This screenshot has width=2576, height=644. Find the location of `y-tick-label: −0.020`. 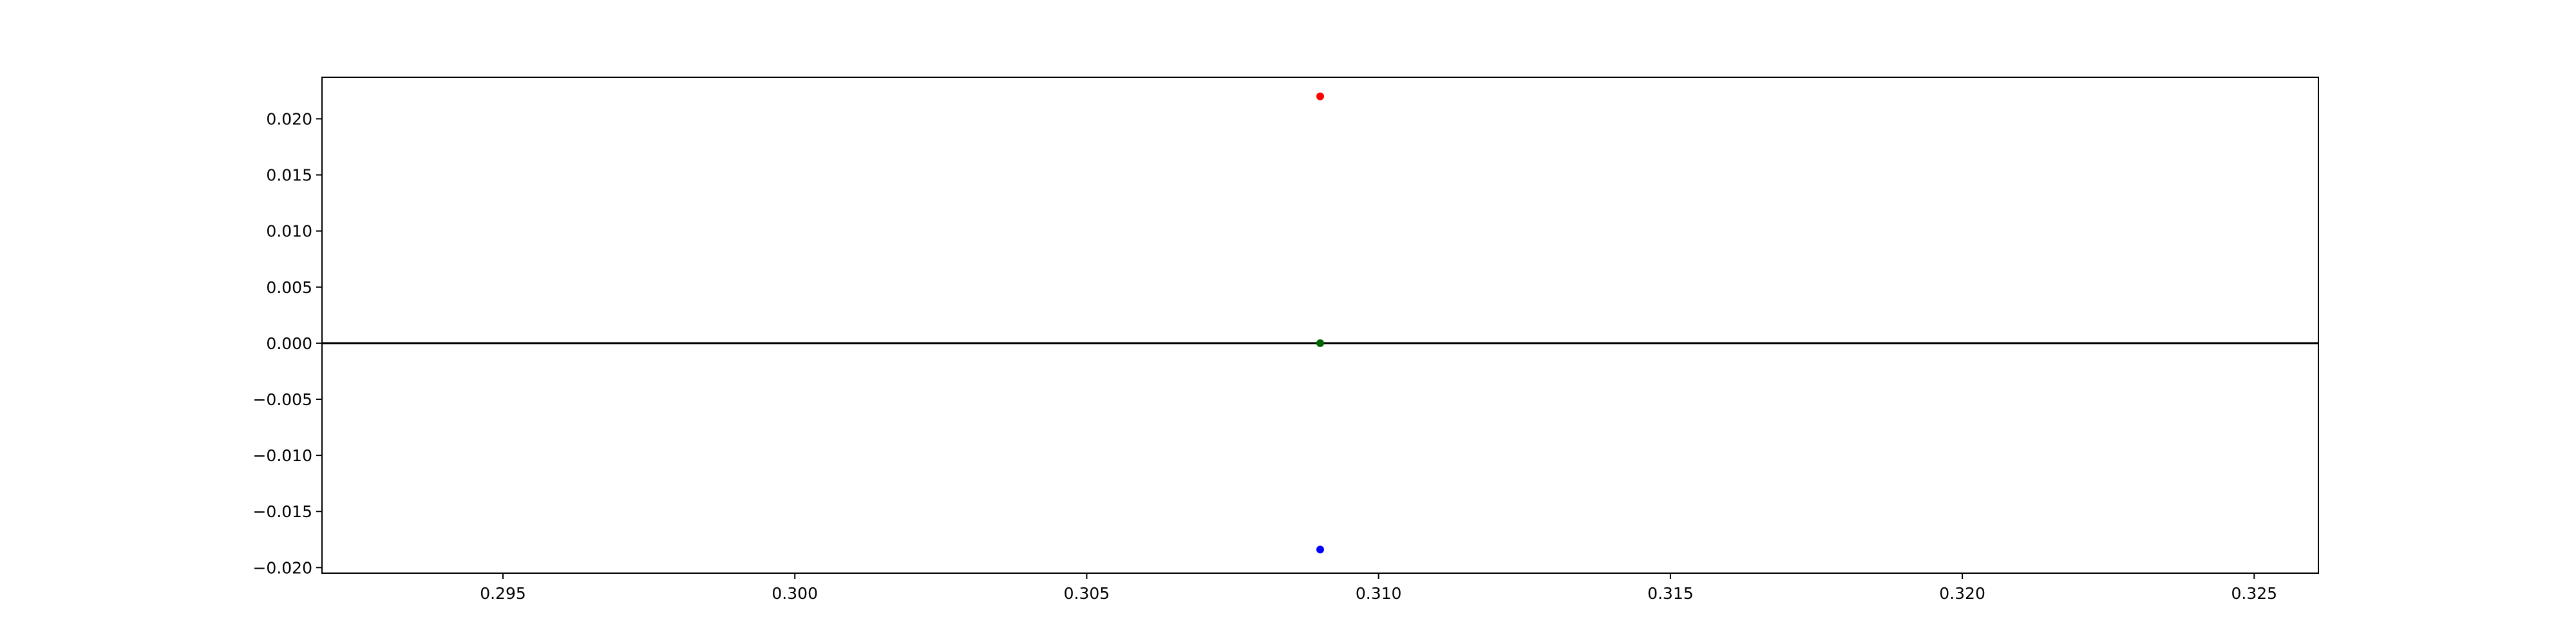

y-tick-label: −0.020 is located at coordinates (282, 567).